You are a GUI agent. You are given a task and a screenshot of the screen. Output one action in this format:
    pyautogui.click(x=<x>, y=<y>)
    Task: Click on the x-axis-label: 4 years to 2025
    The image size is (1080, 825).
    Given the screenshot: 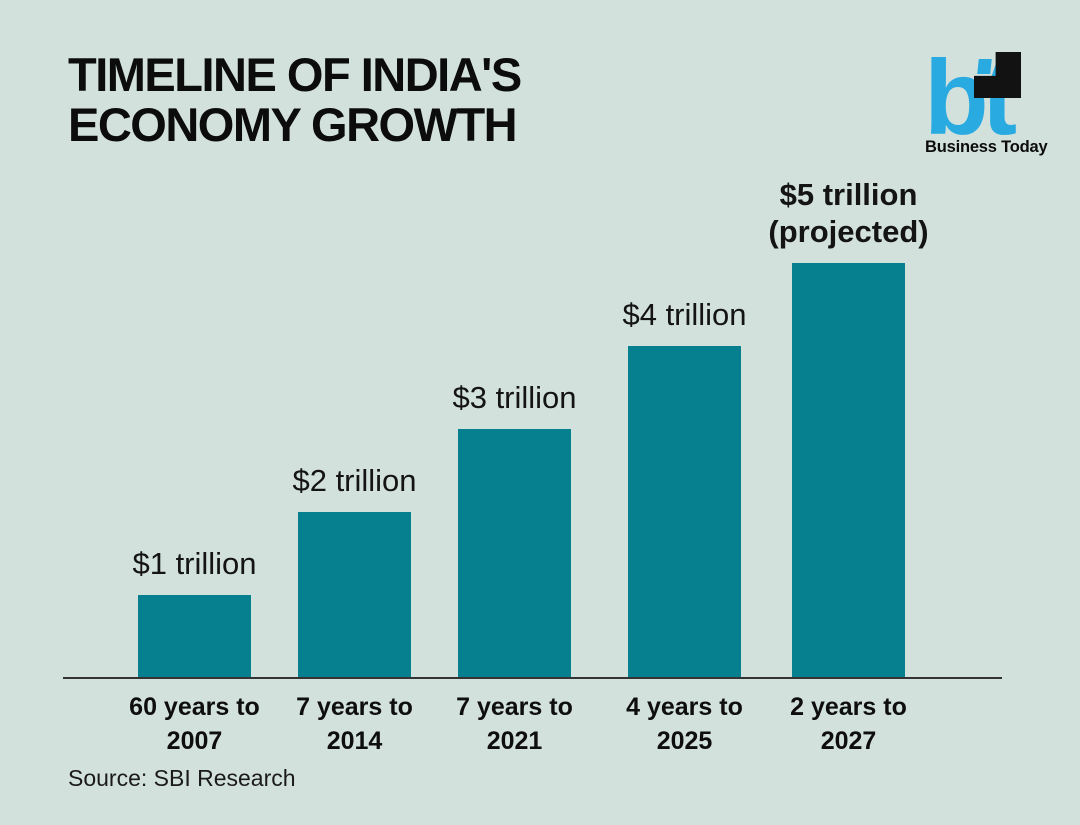 What is the action you would take?
    pyautogui.click(x=684, y=724)
    